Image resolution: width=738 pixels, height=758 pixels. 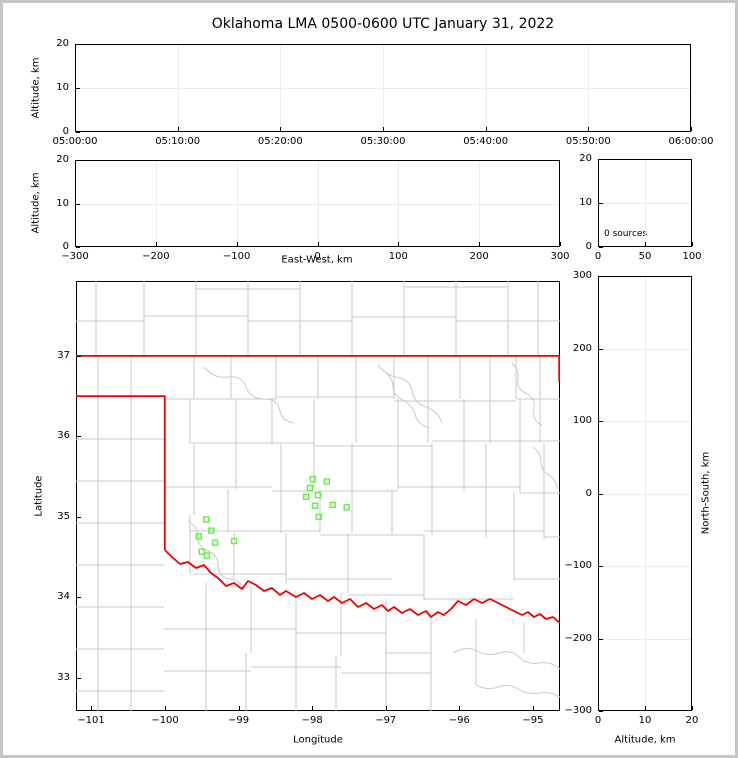 I want to click on x-tick-label: −98, so click(x=312, y=720).